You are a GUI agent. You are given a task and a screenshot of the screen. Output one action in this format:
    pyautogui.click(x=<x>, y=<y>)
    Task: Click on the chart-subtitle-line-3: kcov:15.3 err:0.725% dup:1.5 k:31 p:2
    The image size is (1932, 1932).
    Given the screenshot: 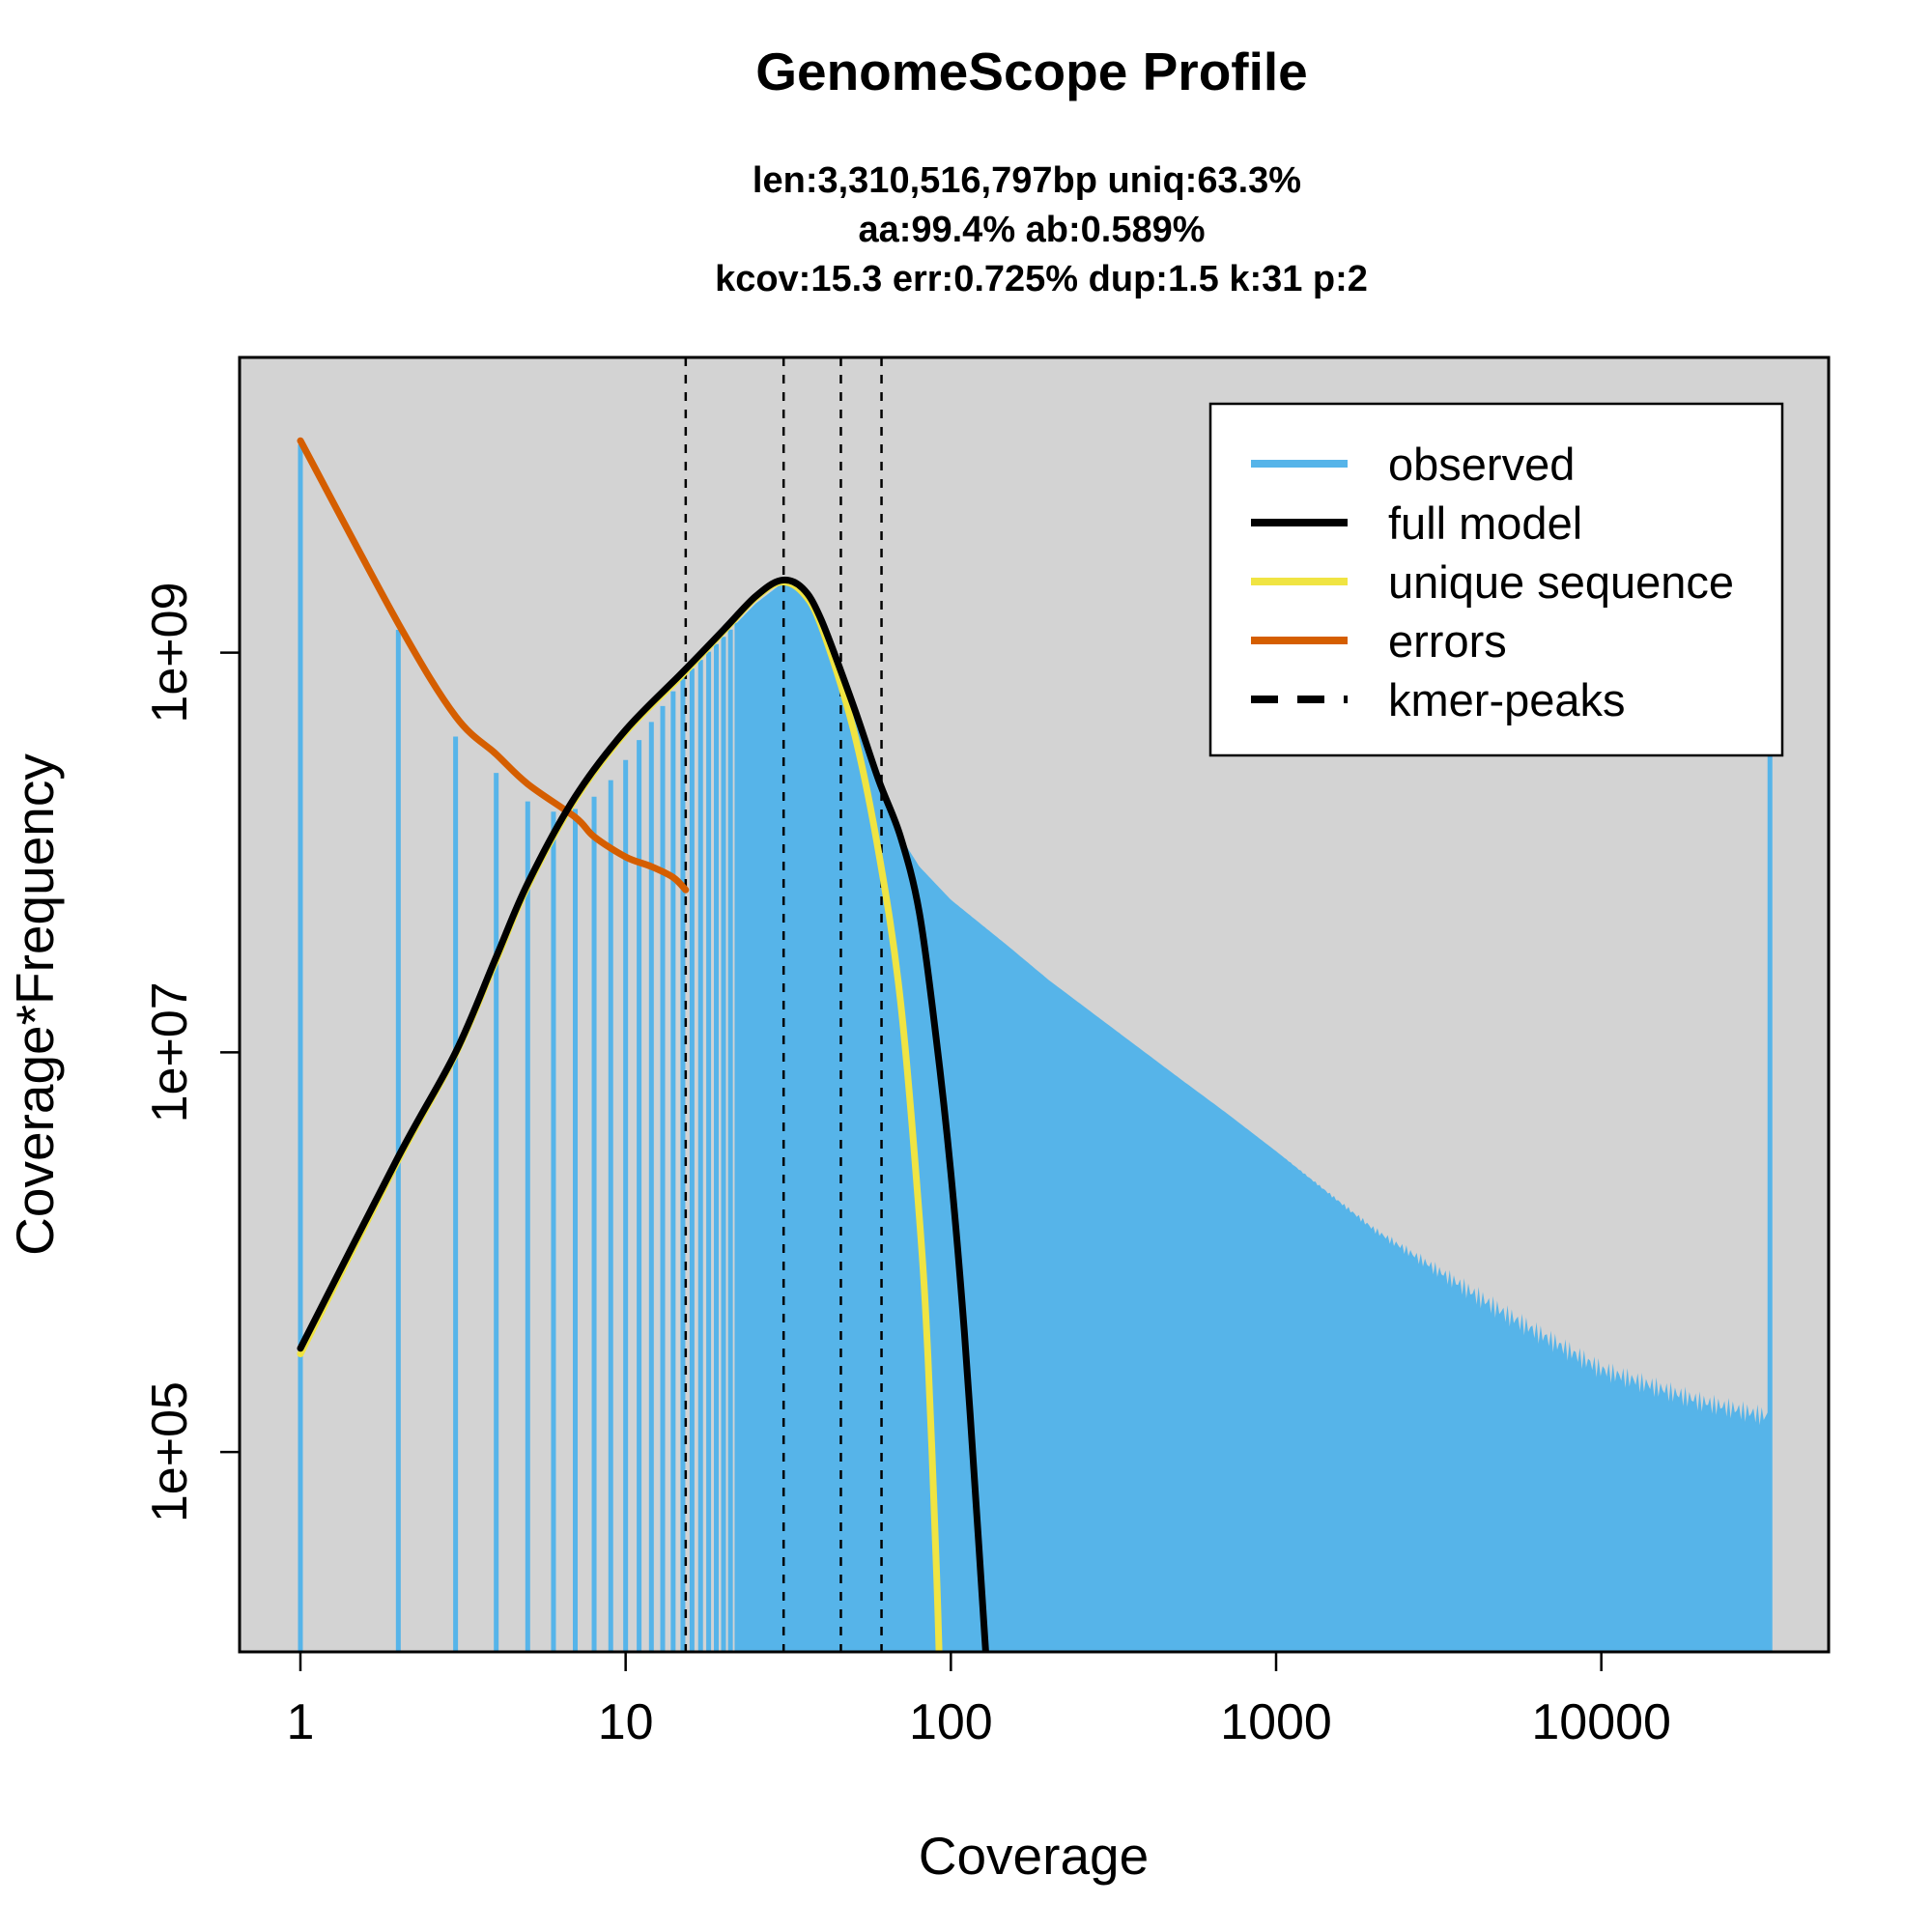 What is the action you would take?
    pyautogui.click(x=1041, y=279)
    